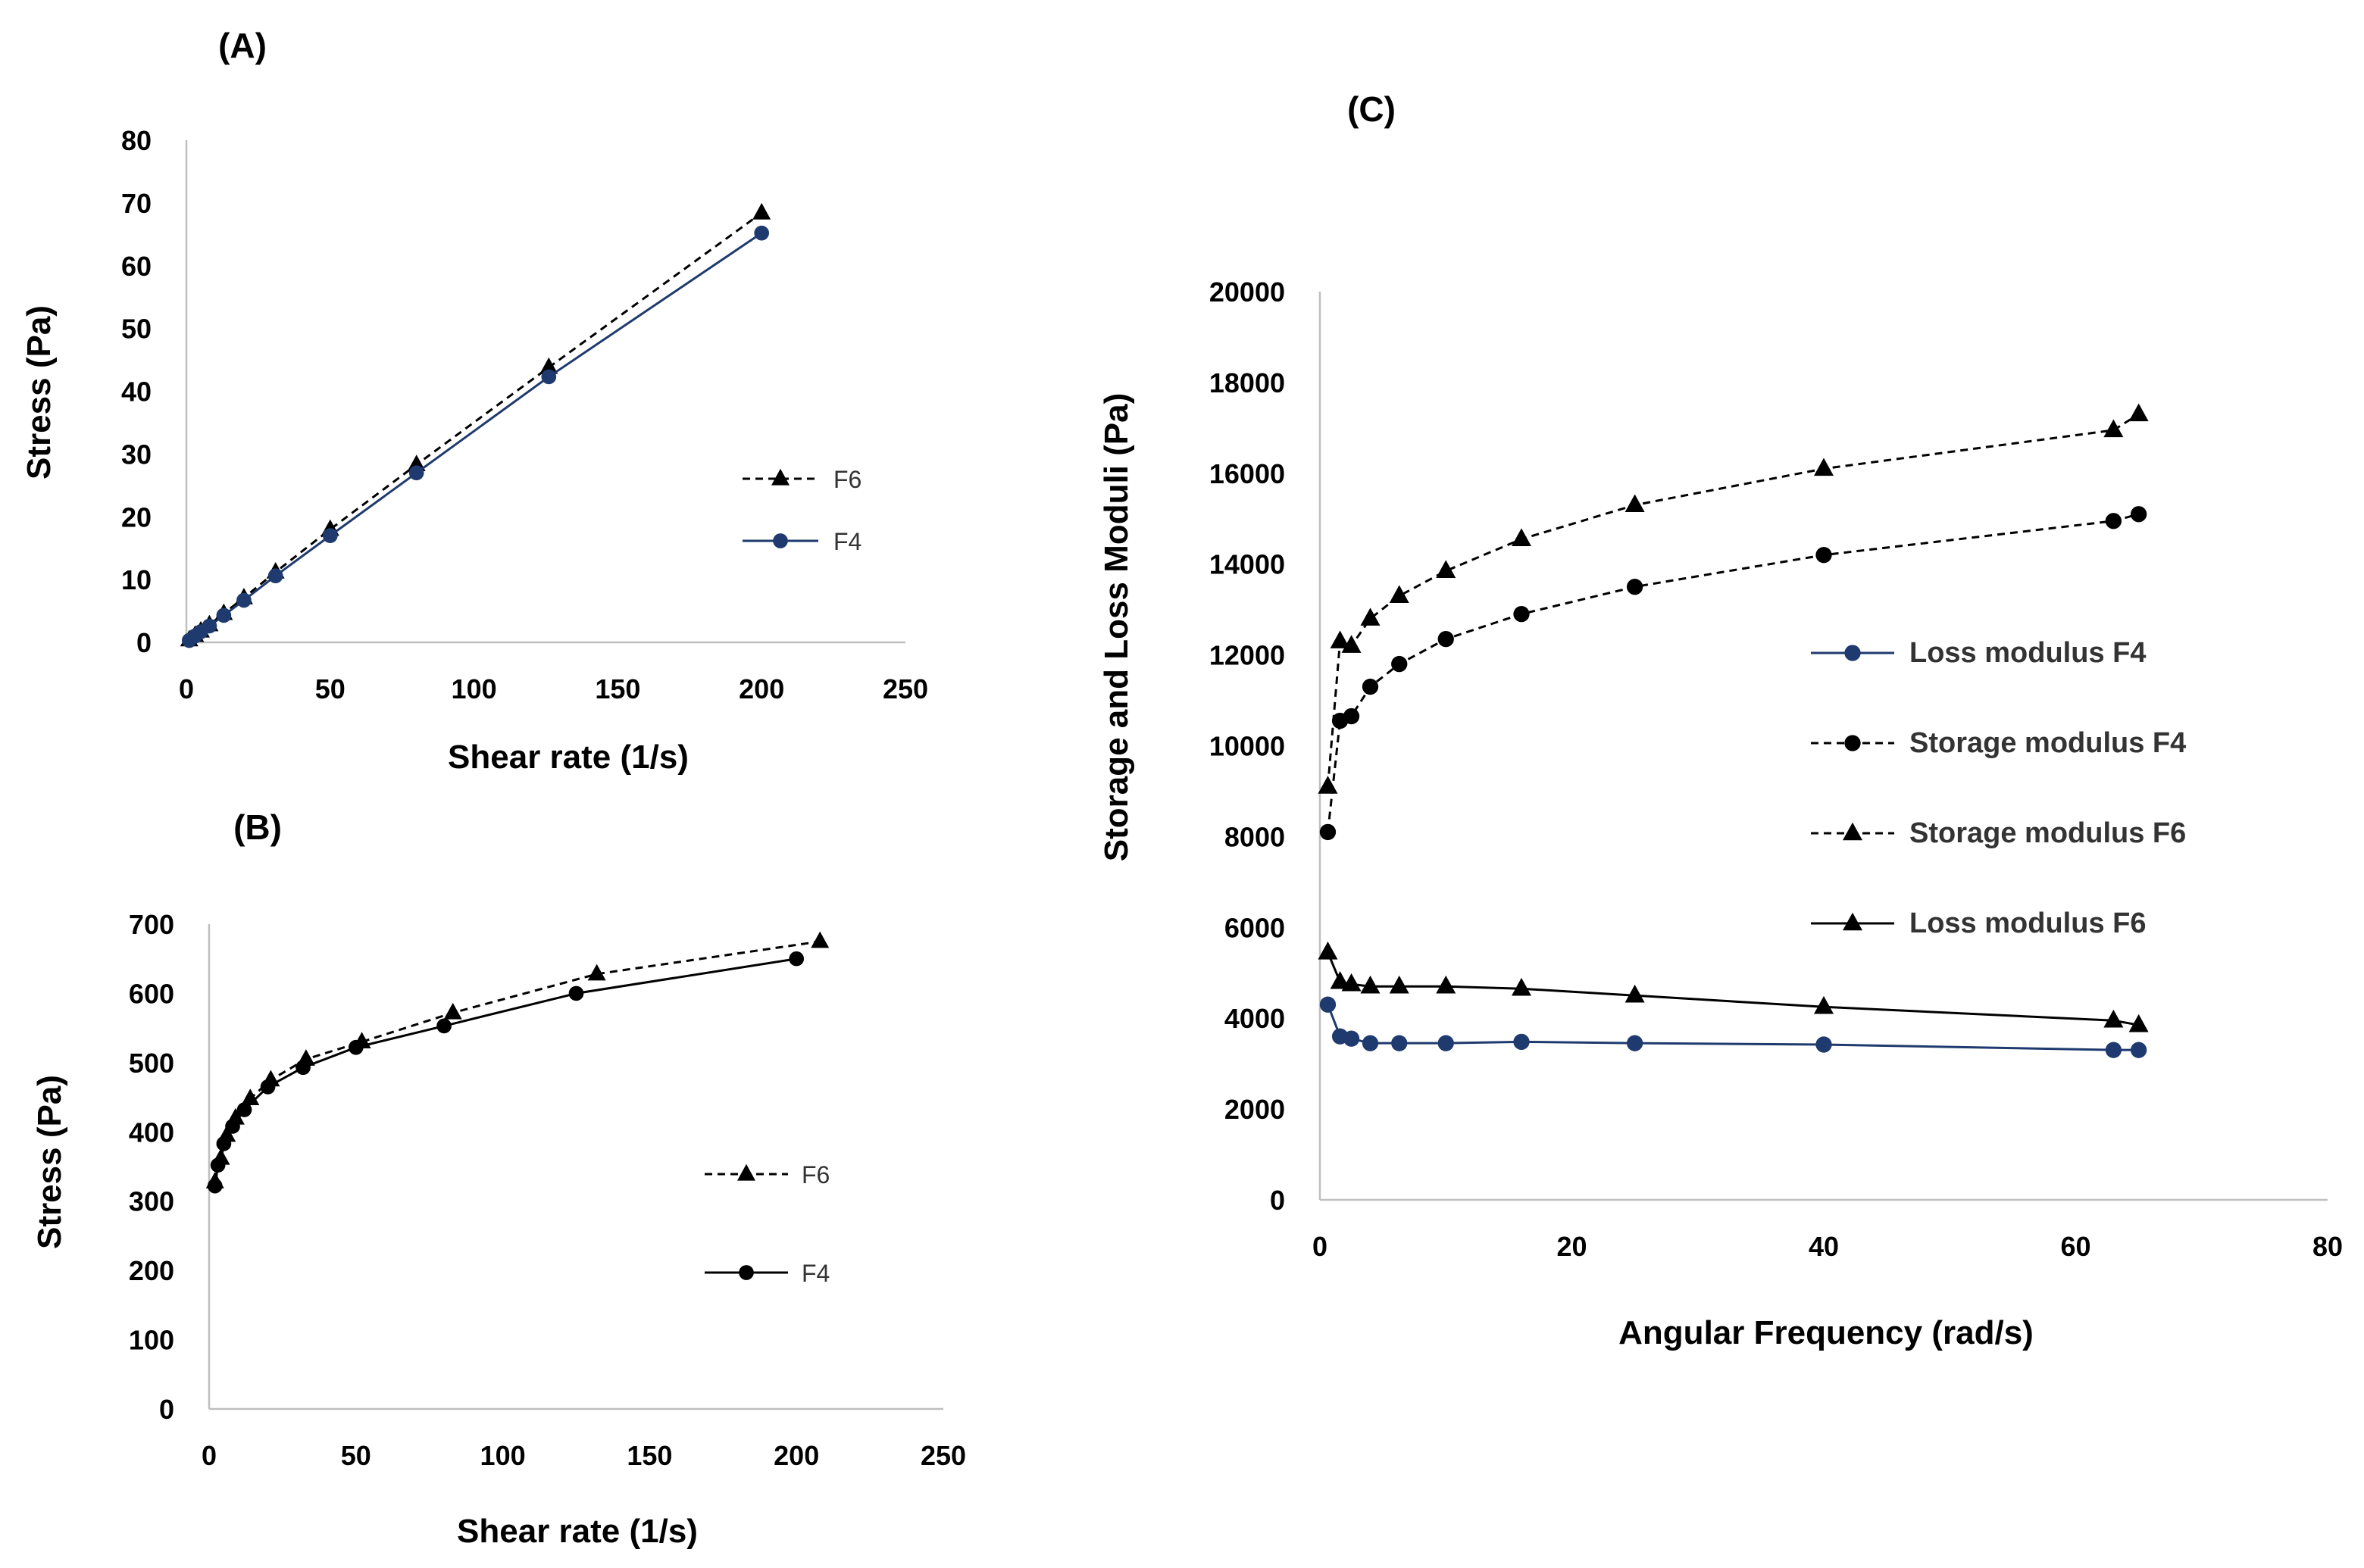 This screenshot has height=1568, width=2364. I want to click on y-tick-label-c: 20000, so click(1247, 292).